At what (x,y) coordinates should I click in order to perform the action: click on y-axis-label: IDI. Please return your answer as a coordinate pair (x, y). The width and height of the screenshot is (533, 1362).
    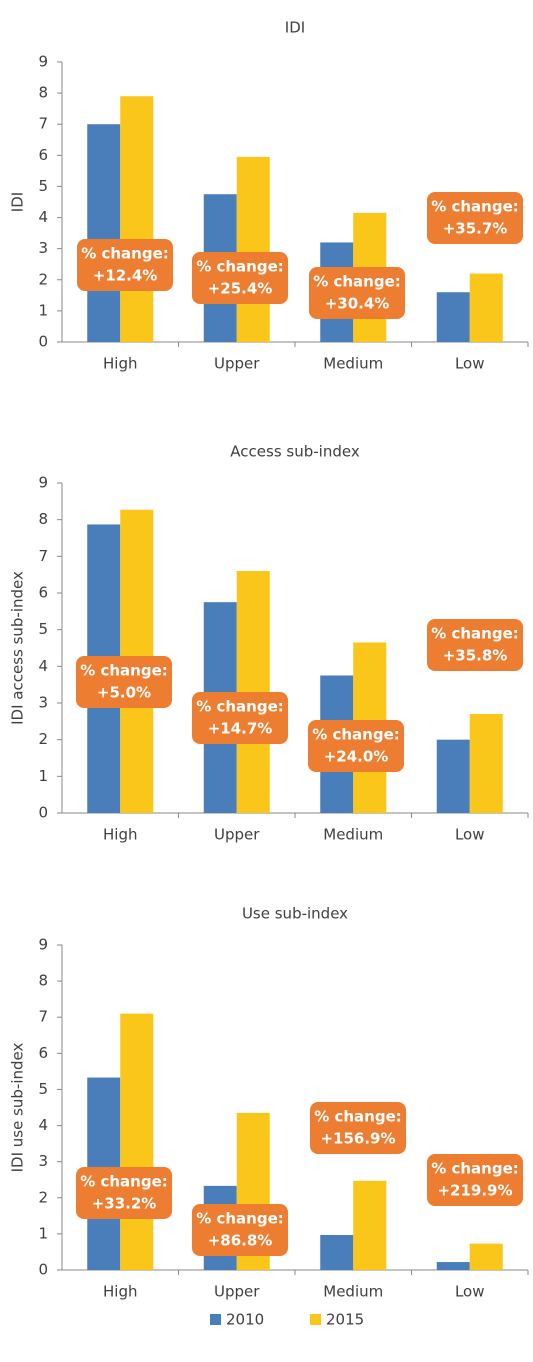
    Looking at the image, I should click on (18, 202).